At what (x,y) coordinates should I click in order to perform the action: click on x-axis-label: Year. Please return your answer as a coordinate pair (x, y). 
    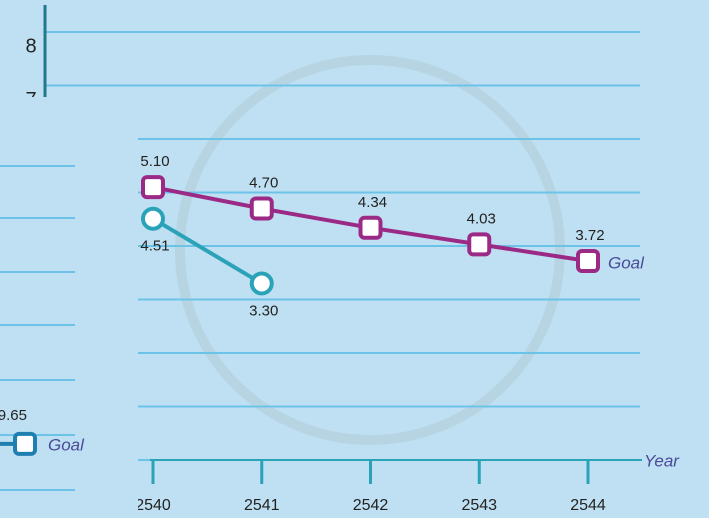
    Looking at the image, I should click on (662, 460).